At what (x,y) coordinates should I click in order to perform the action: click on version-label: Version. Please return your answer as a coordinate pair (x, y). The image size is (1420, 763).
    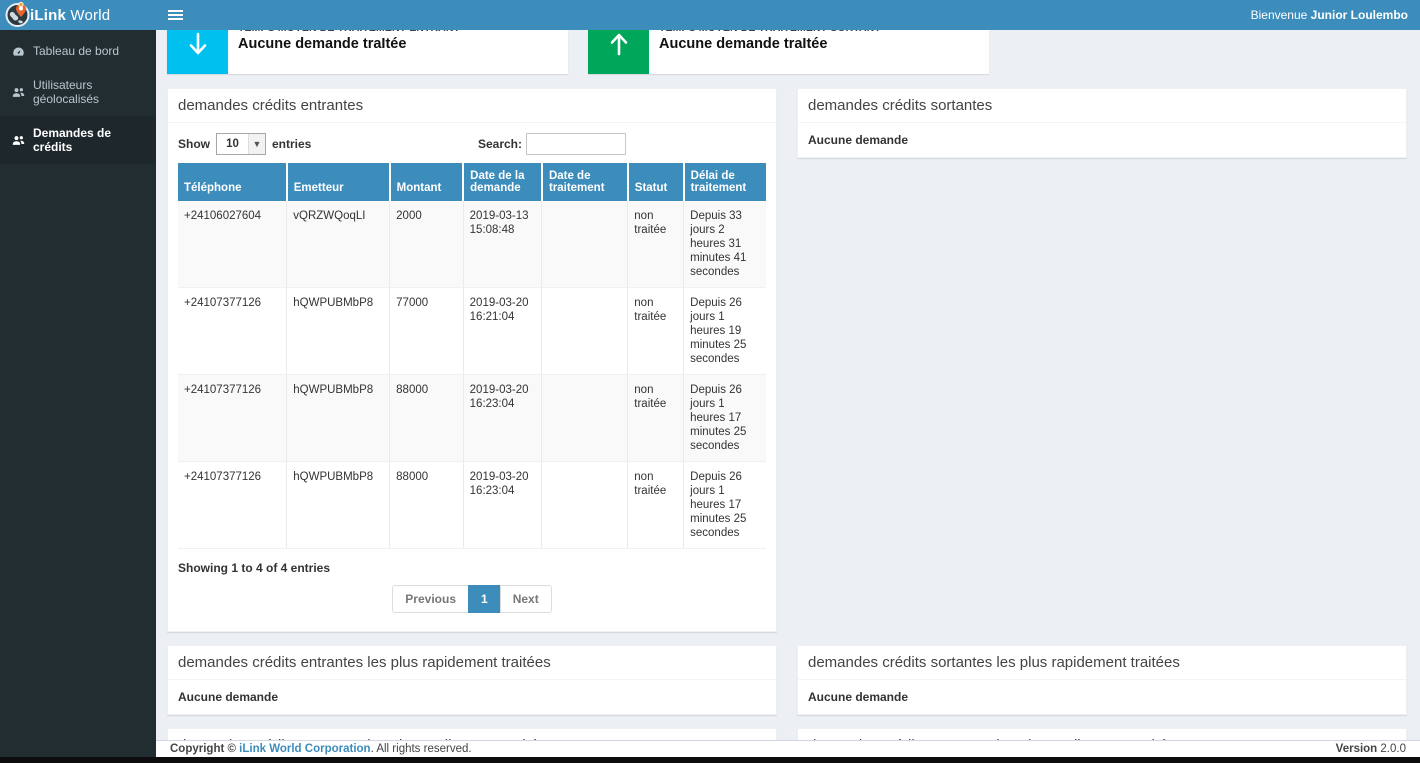
    Looking at the image, I should click on (1356, 749).